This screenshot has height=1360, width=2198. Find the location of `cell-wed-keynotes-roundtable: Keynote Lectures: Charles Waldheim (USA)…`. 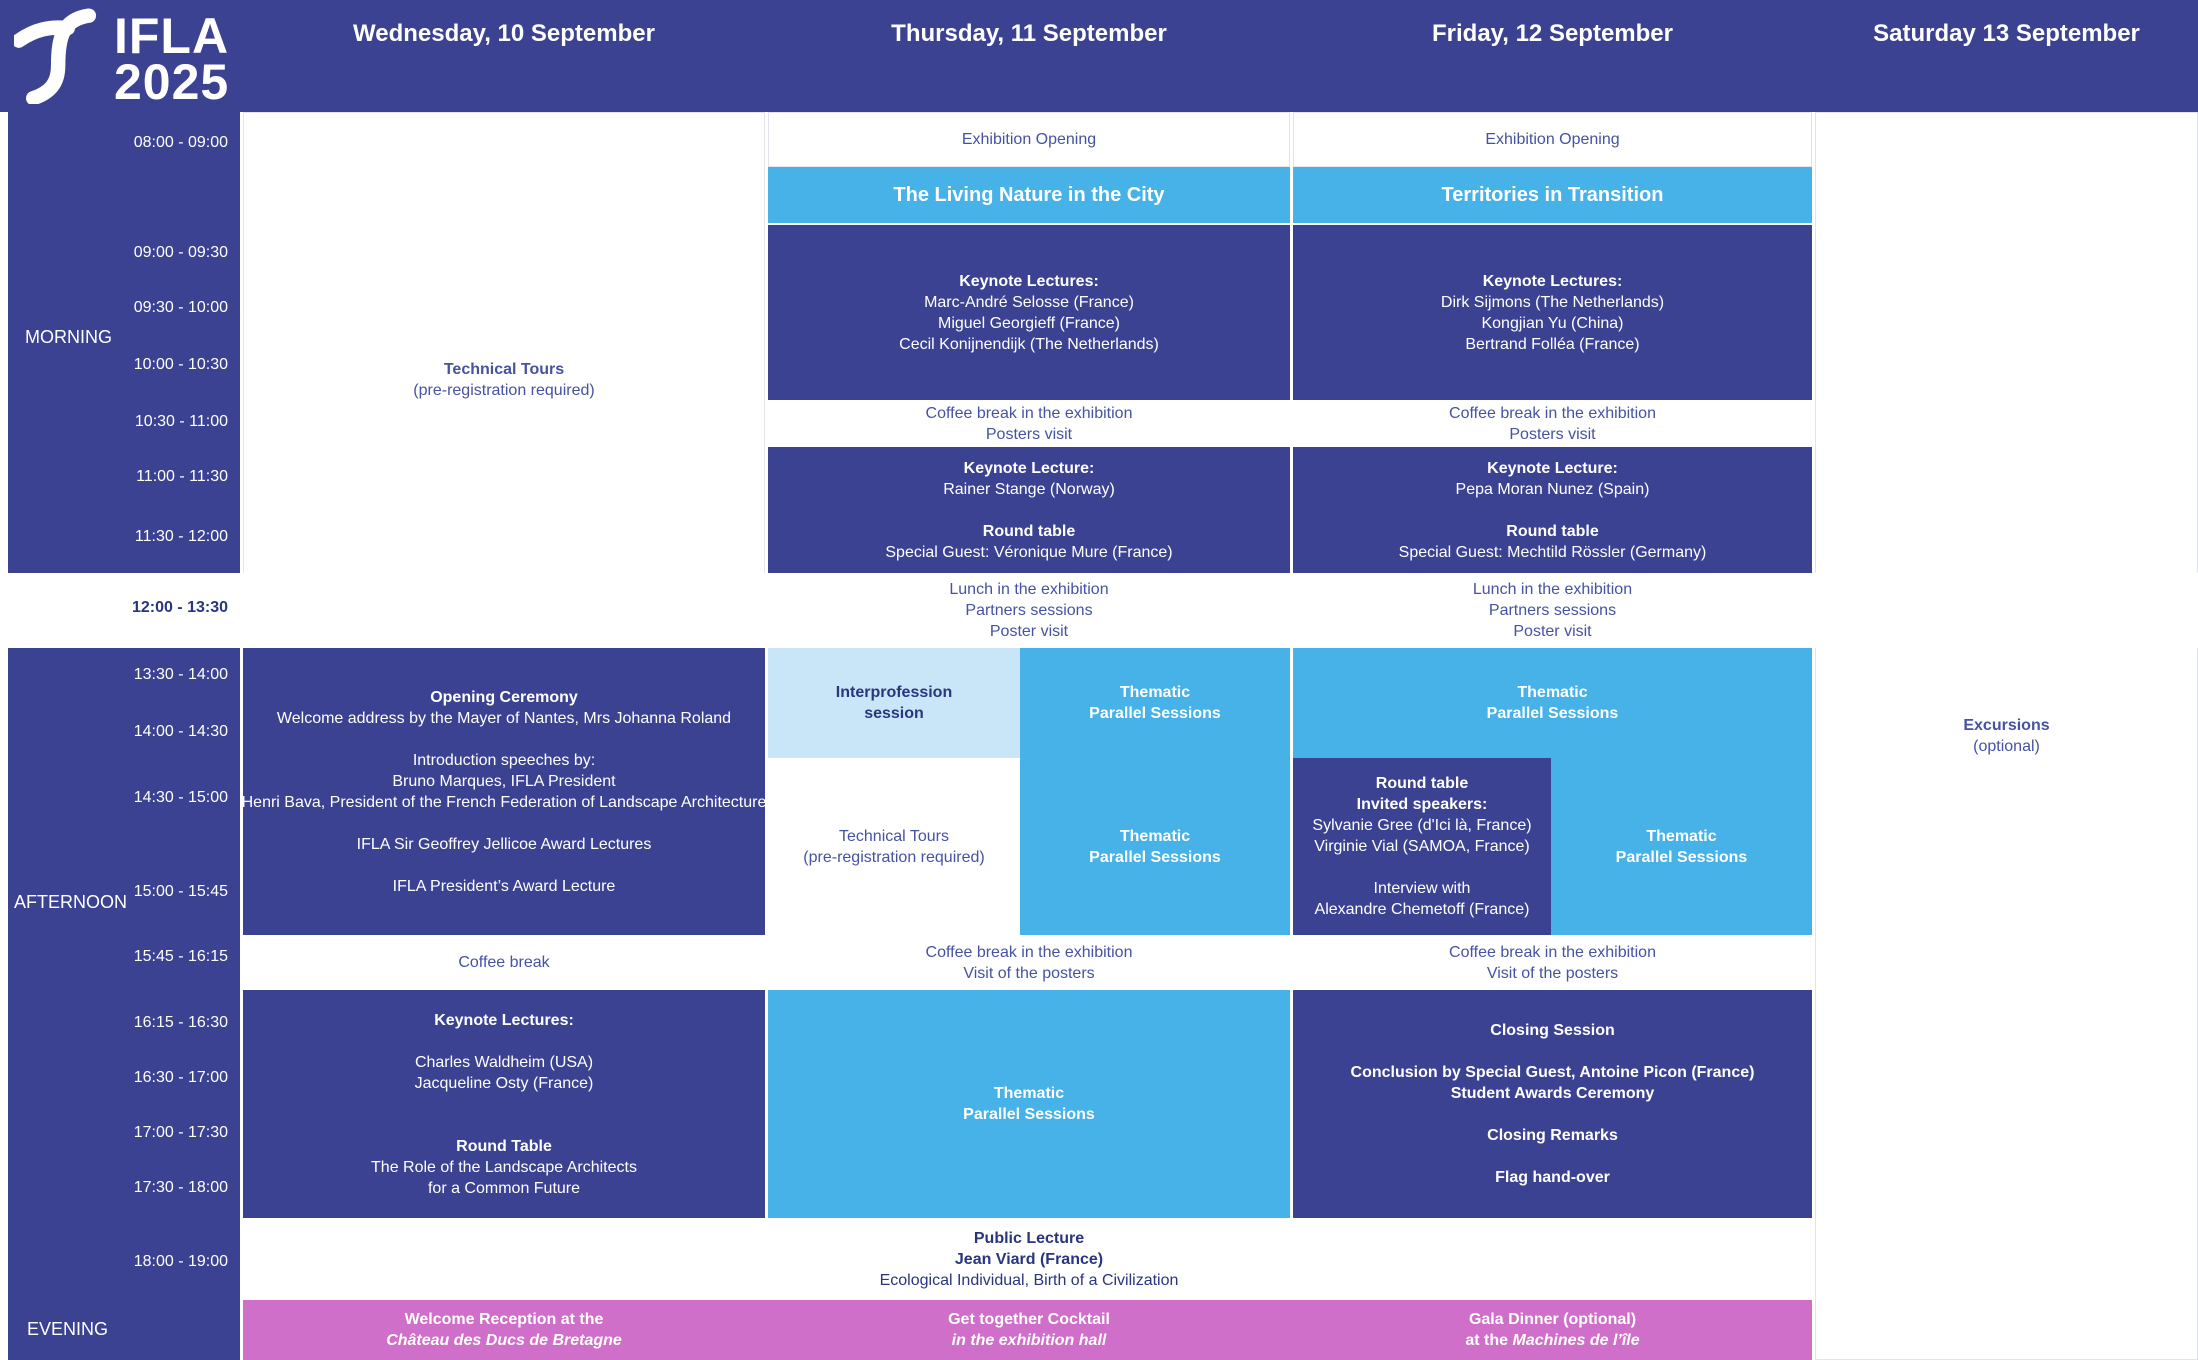

cell-wed-keynotes-roundtable: Keynote Lectures: Charles Waldheim (USA)… is located at coordinates (504, 1104).